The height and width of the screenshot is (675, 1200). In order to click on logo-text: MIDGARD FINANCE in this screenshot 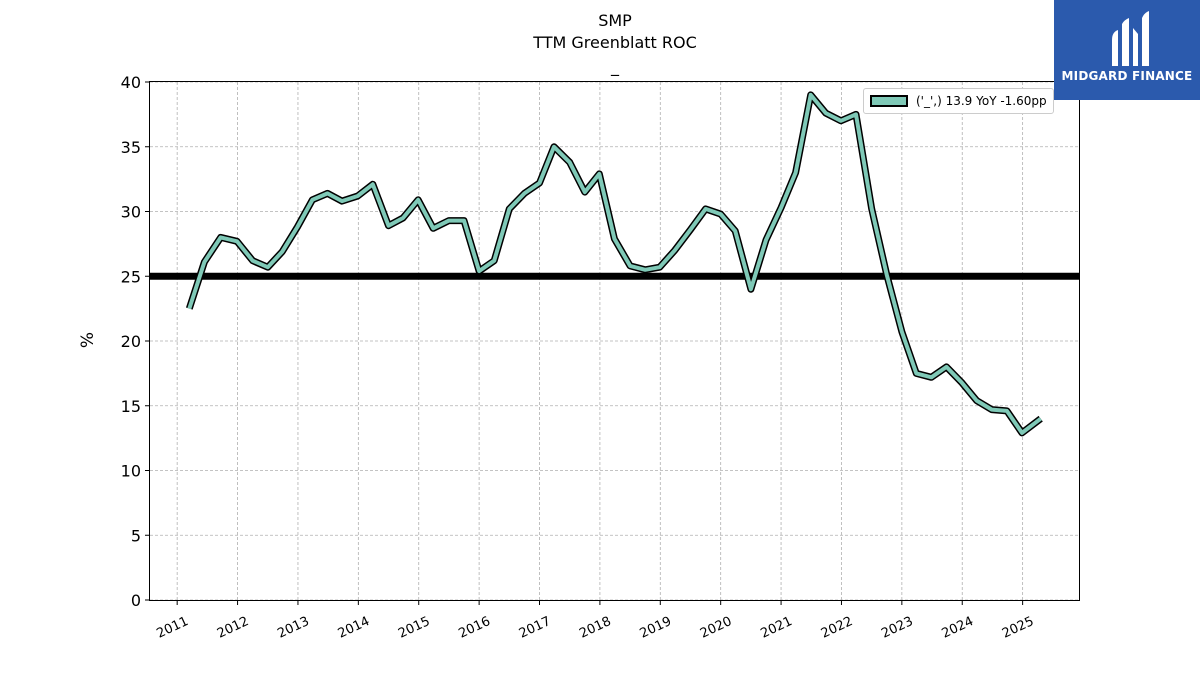, I will do `click(1127, 76)`.